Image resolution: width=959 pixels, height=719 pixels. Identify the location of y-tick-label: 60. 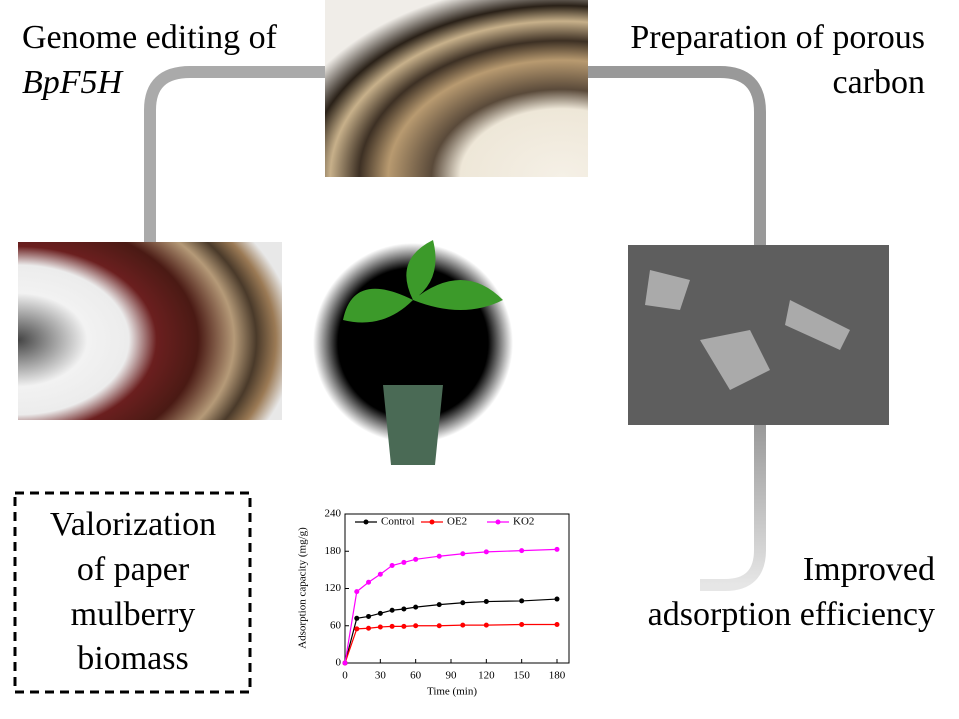
(336, 625).